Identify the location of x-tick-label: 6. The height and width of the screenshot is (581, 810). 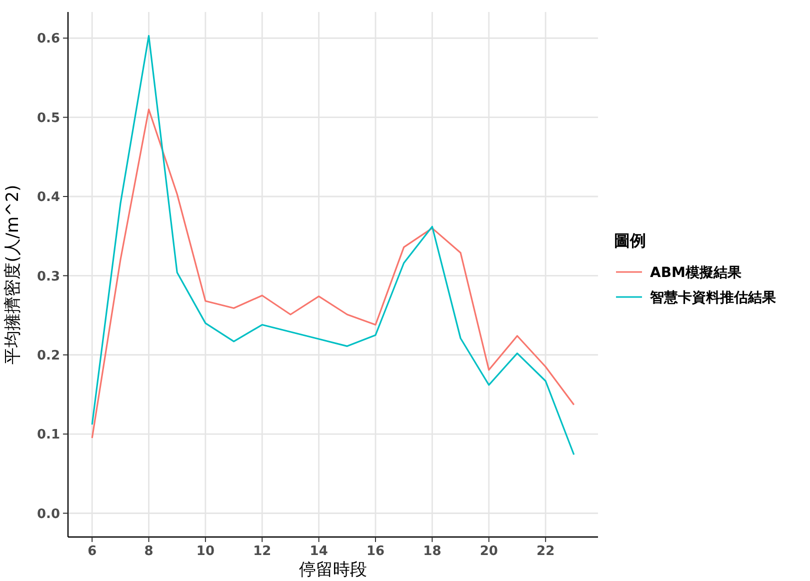
(92, 551).